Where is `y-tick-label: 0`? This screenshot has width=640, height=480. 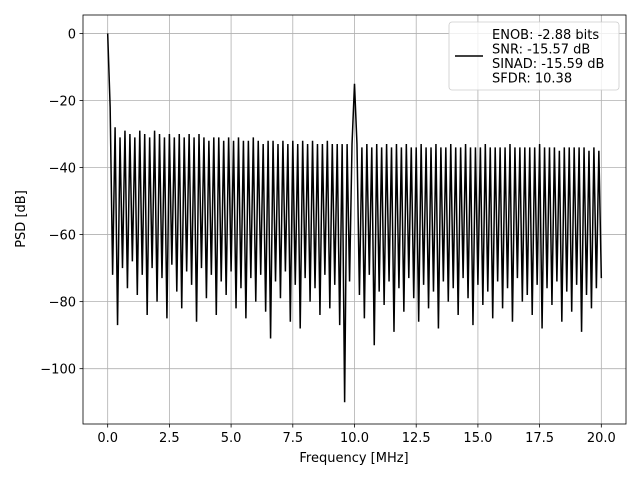 y-tick-label: 0 is located at coordinates (72, 34).